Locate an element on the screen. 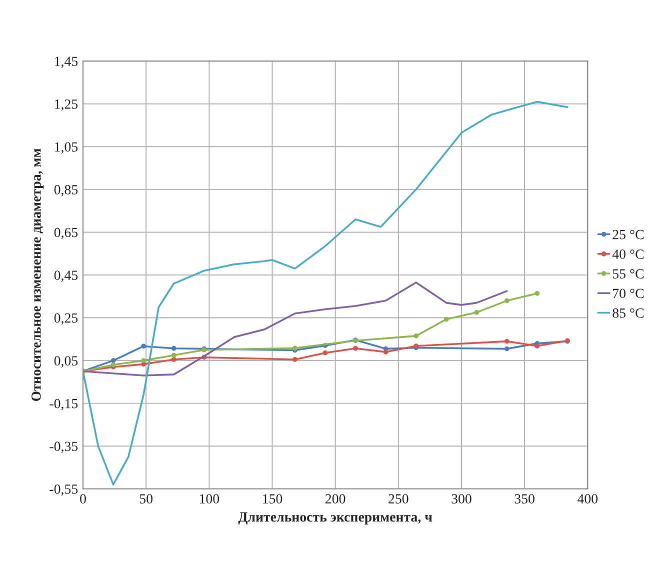  y-tick-label: 1,25 is located at coordinates (66, 105).